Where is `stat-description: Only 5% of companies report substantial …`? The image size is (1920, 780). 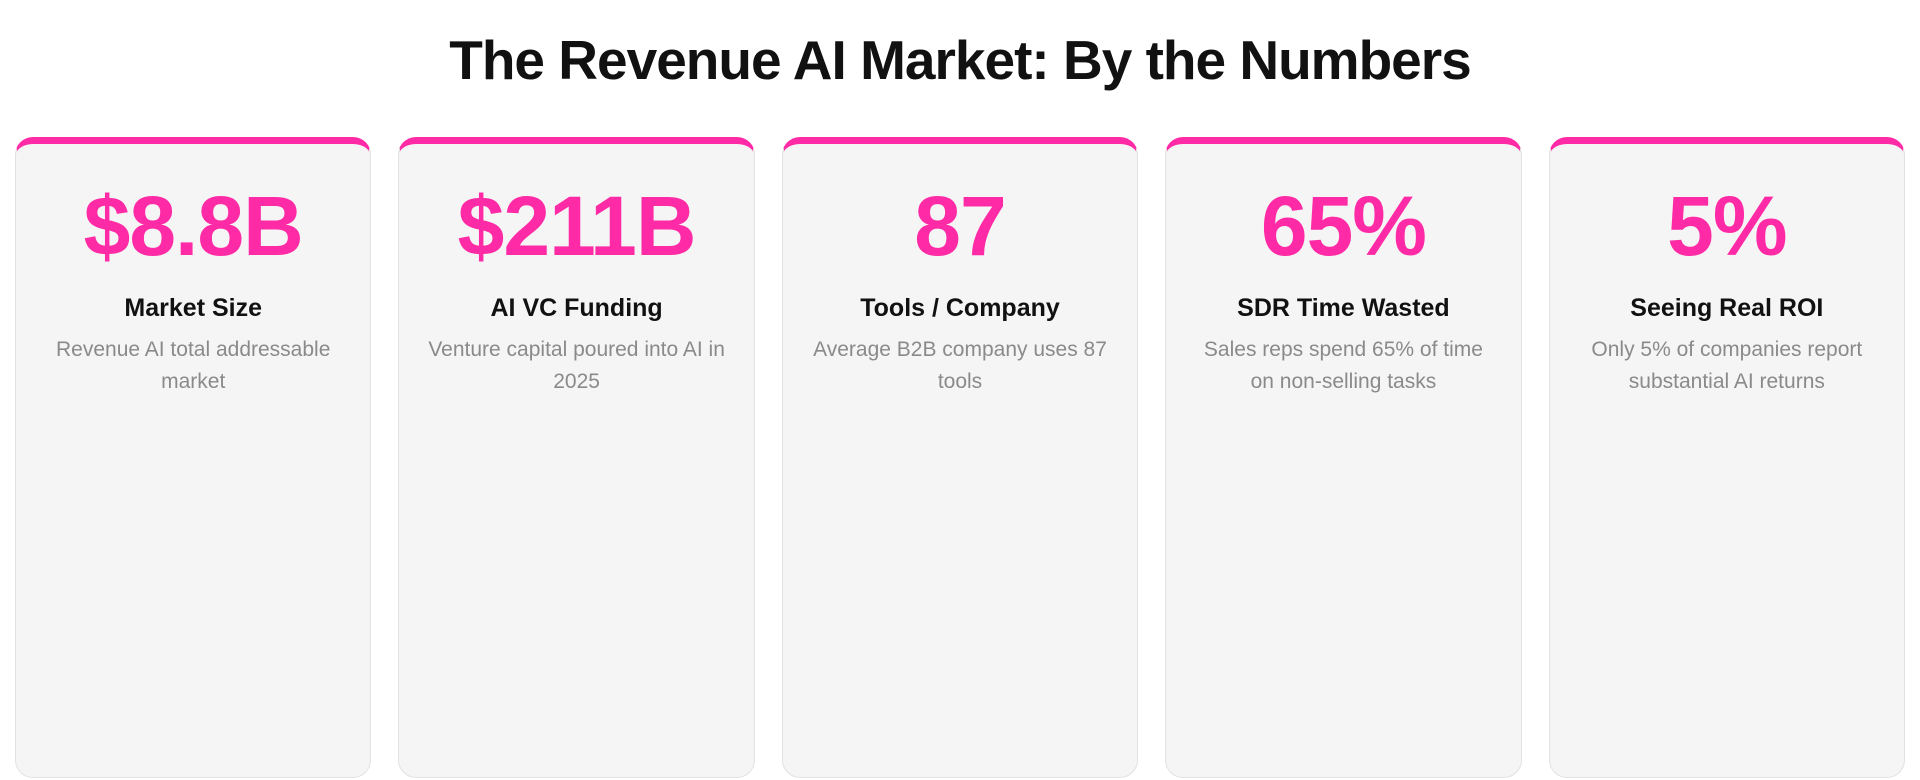
stat-description: Only 5% of companies report substantial … is located at coordinates (1727, 365).